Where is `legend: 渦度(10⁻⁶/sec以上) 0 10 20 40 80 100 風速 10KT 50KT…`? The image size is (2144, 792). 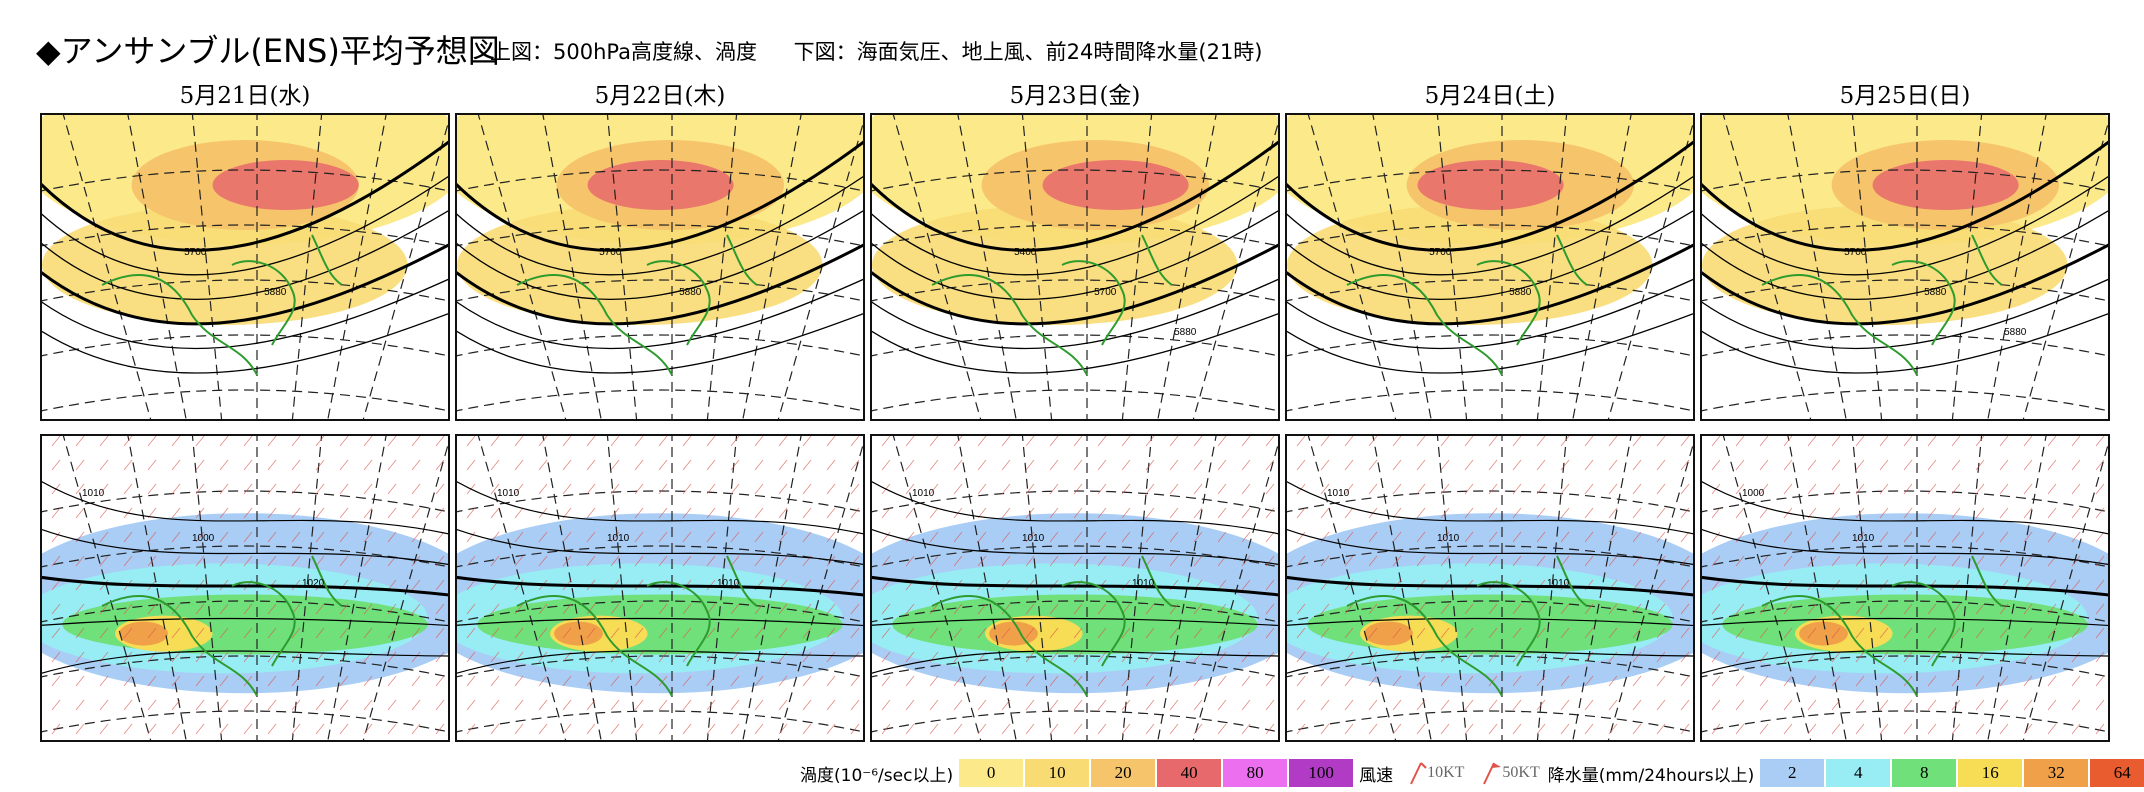
legend: 渦度(10⁻⁶/sec以上) 0 10 20 40 80 100 風速 10KT 50KT… is located at coordinates (1472, 773).